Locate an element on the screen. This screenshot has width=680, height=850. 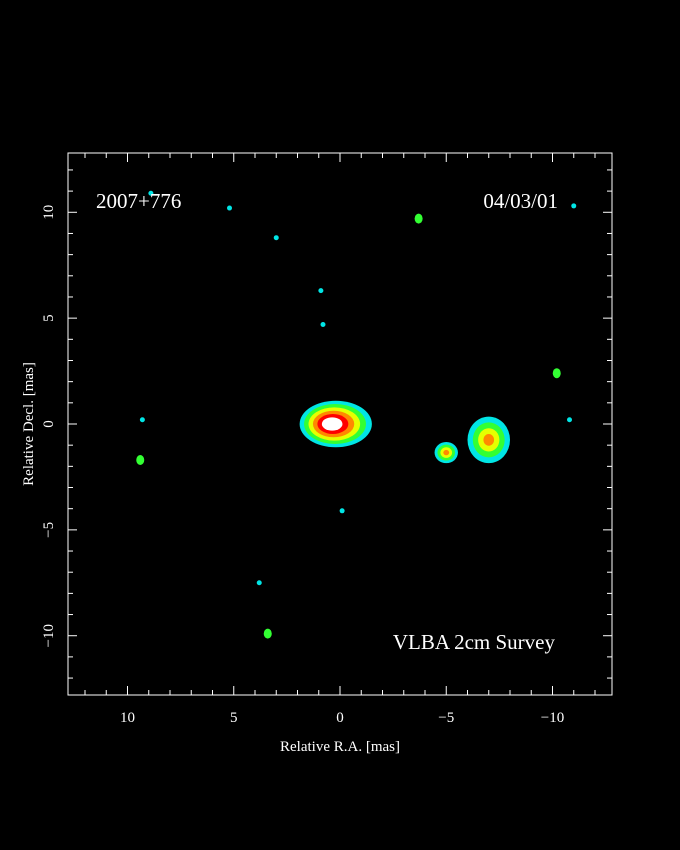
x-tick-label: −10 is located at coordinates (552, 718).